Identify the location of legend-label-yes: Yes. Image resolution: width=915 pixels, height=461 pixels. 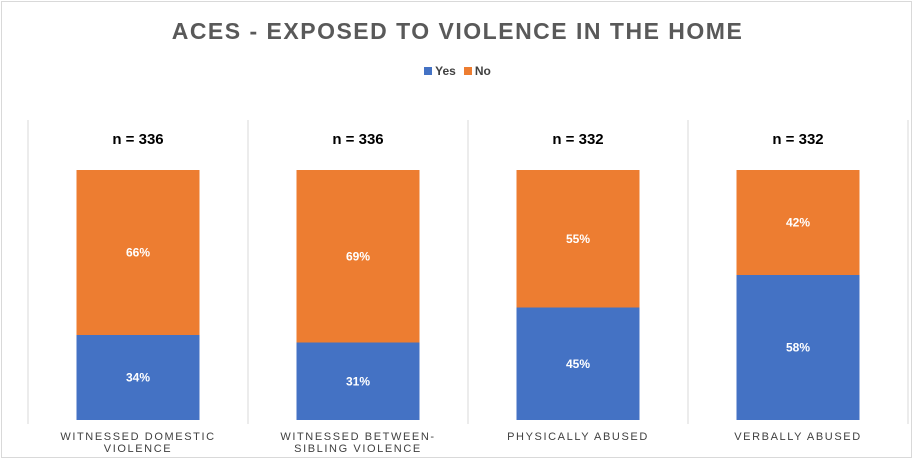
(445, 71).